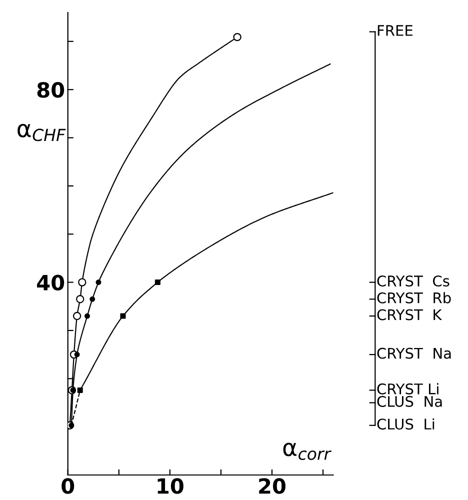 This screenshot has height=500, width=468. I want to click on y-tick-label: 80, so click(50, 90).